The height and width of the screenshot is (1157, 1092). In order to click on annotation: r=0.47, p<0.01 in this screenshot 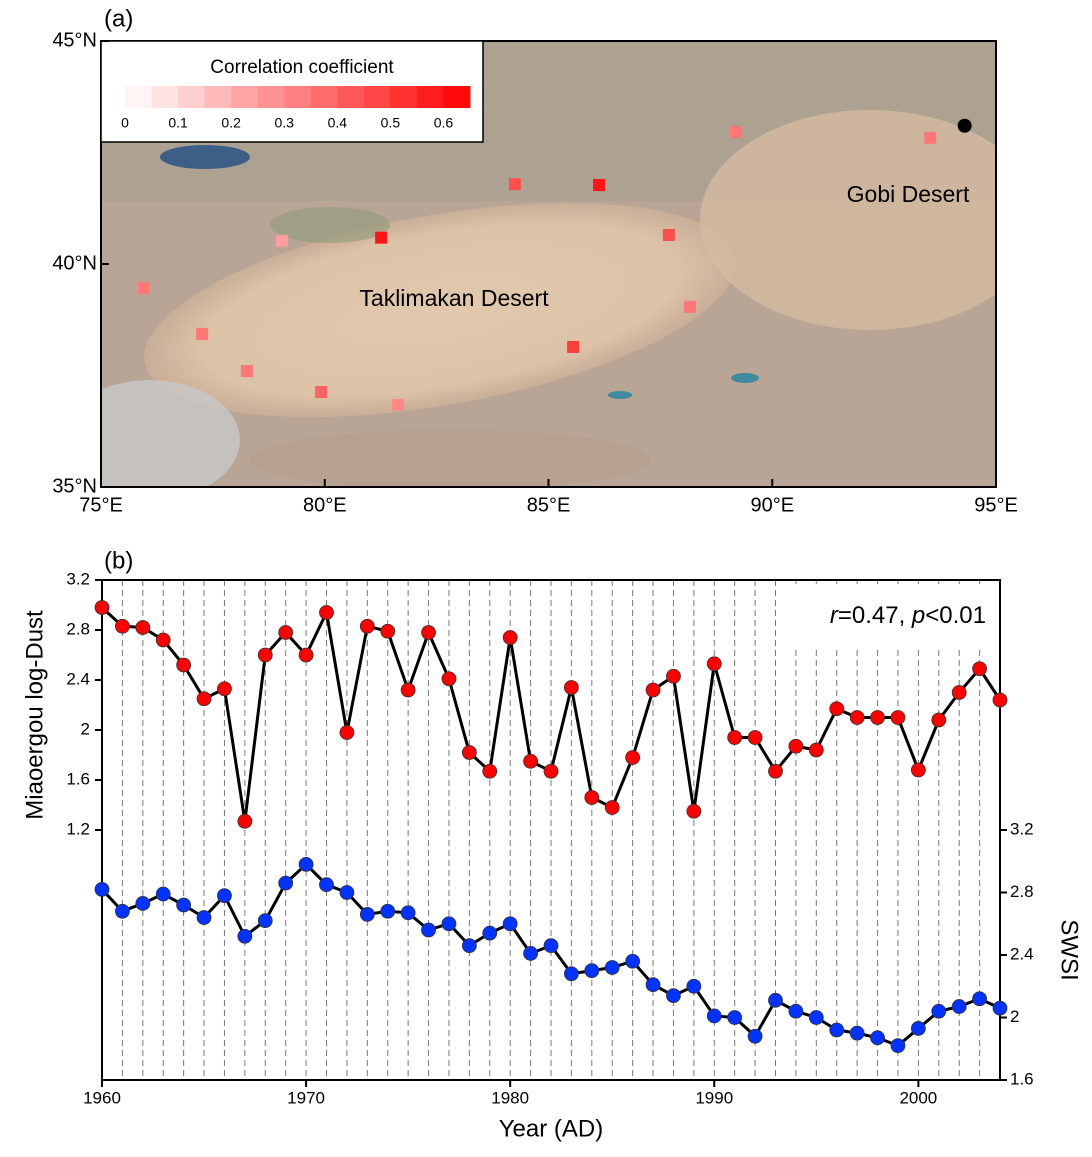, I will do `click(908, 615)`.